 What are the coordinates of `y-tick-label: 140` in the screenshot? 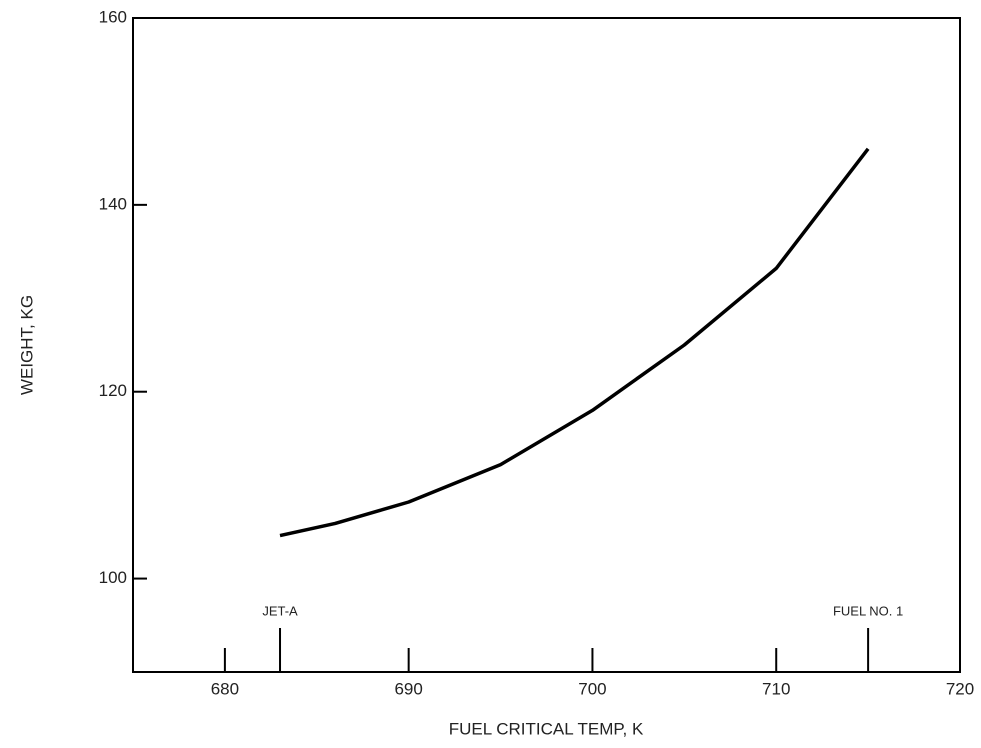 It's located at (113, 203).